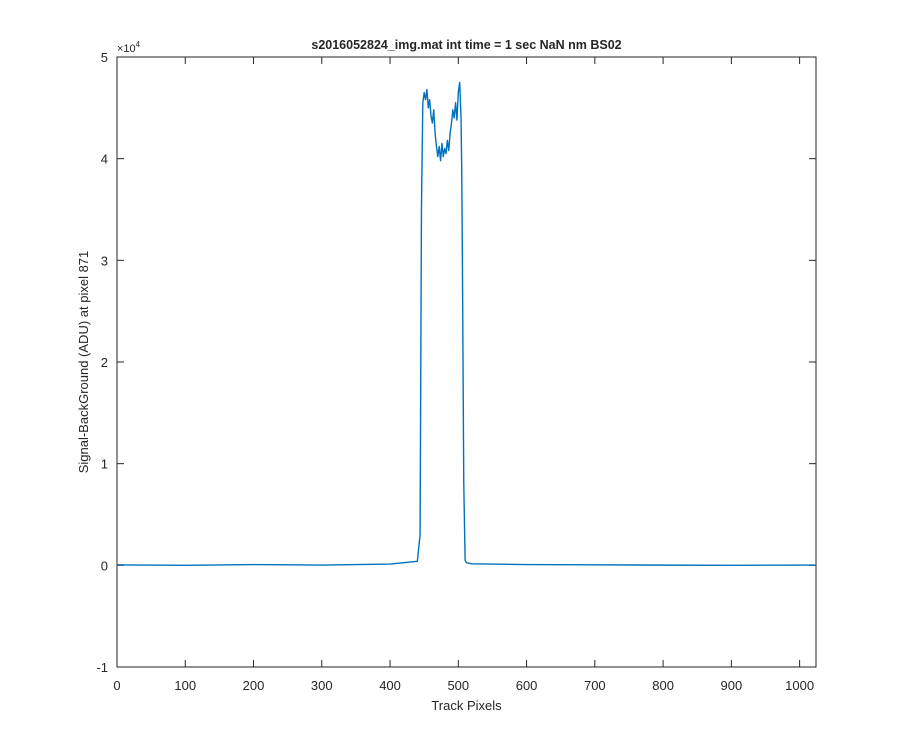 Image resolution: width=900 pixels, height=750 pixels. I want to click on y-tick-label: 3, so click(104, 260).